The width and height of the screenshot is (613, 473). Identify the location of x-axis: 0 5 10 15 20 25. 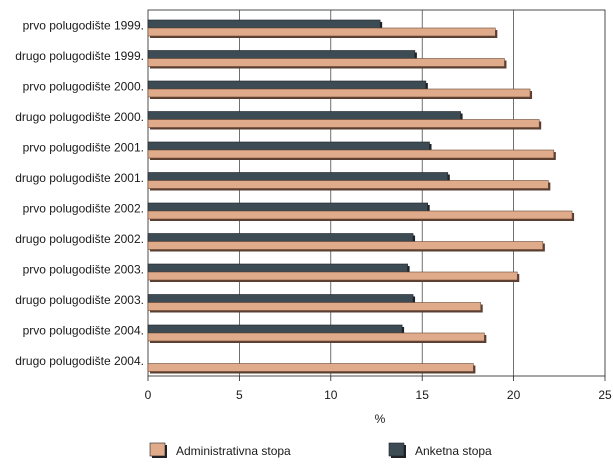
(378, 389).